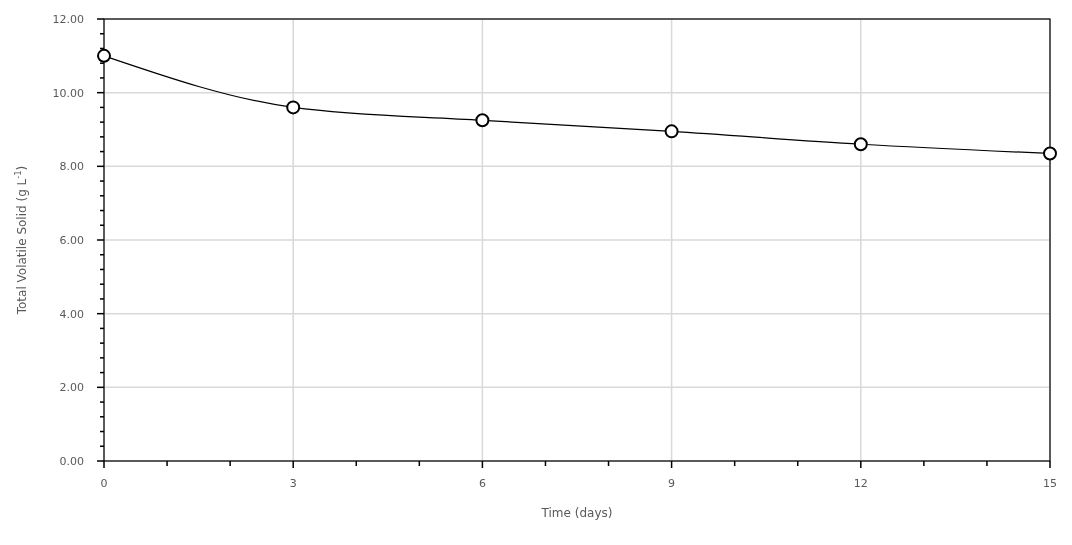 Image resolution: width=1072 pixels, height=545 pixels. I want to click on y-tick-label: 6.00, so click(71, 240).